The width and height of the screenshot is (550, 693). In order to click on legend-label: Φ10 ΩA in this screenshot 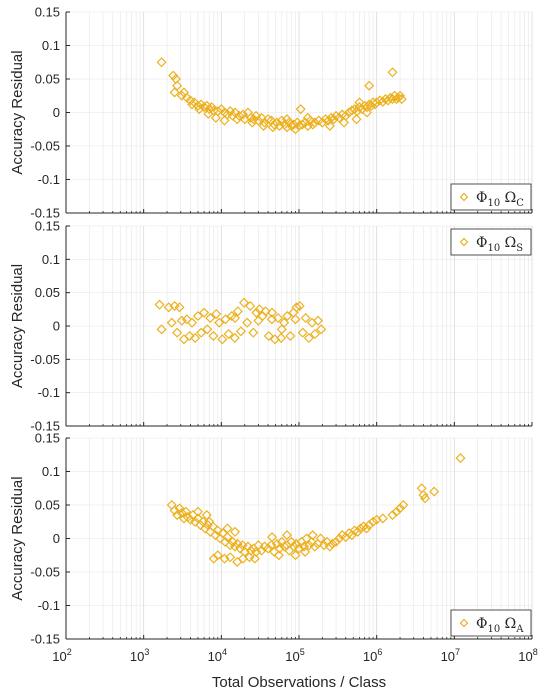, I will do `click(500, 625)`.